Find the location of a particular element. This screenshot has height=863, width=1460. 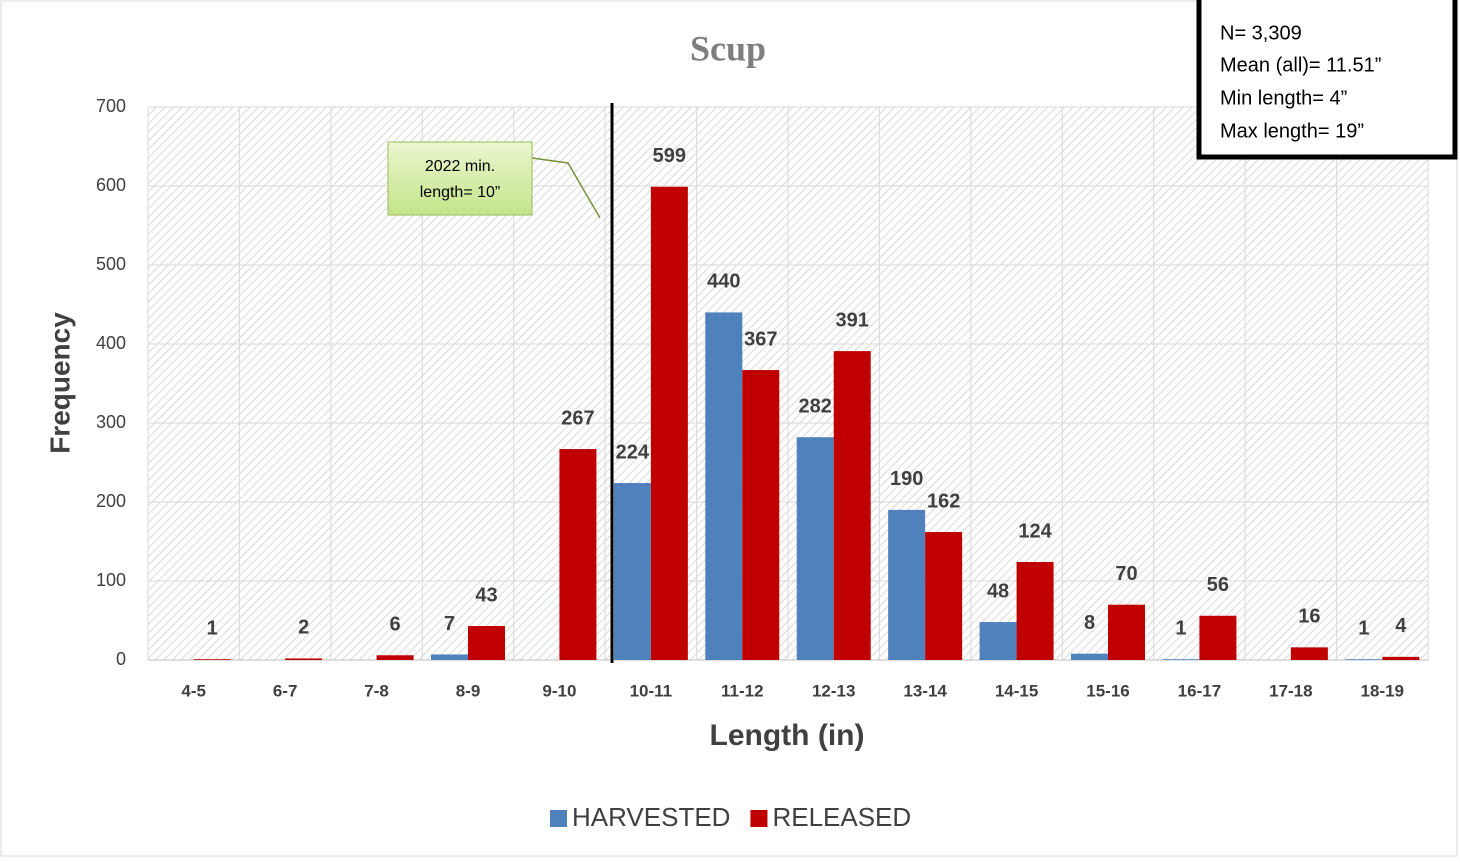

data-label: 190 is located at coordinates (906, 479).